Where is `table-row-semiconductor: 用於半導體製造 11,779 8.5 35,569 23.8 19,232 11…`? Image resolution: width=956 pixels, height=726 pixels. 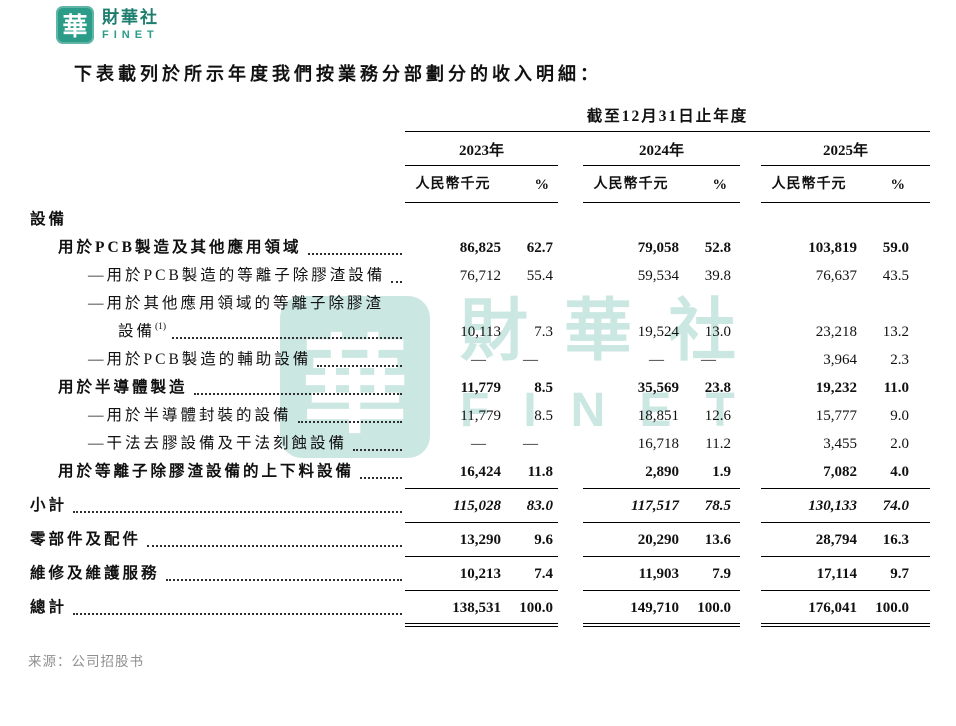 table-row-semiconductor: 用於半導體製造 11,779 8.5 35,569 23.8 19,232 11… is located at coordinates (480, 388).